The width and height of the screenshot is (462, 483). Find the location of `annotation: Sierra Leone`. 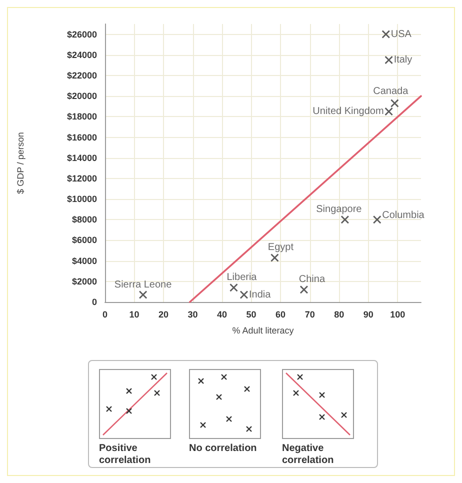

annotation: Sierra Leone is located at coordinates (143, 284).